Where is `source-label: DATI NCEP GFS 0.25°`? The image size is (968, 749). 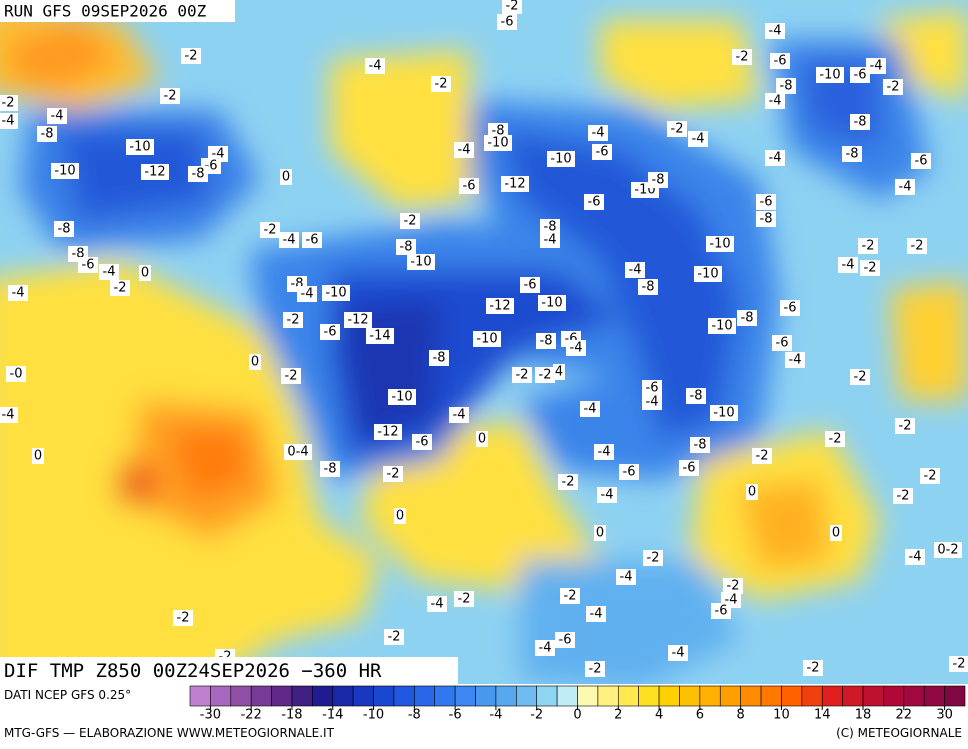 source-label: DATI NCEP GFS 0.25° is located at coordinates (67, 695).